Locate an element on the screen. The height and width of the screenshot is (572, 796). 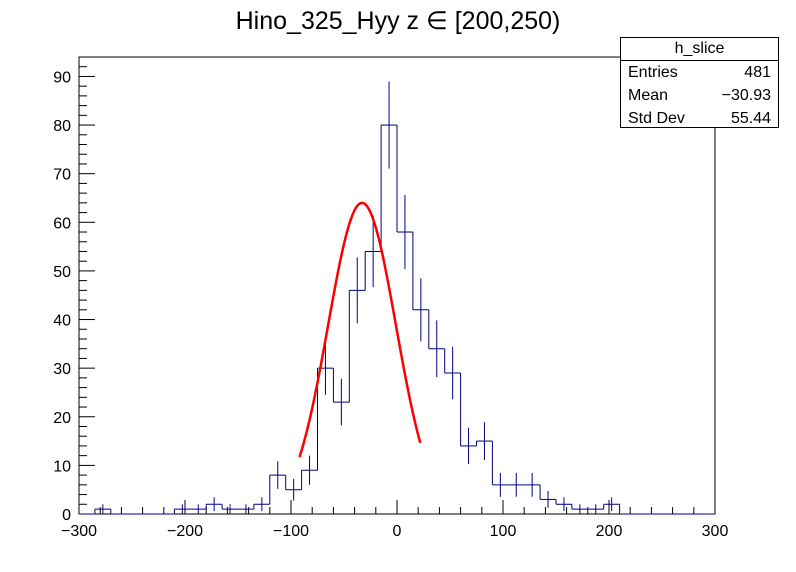
stats-mean-value: −30.93 is located at coordinates (746, 95).